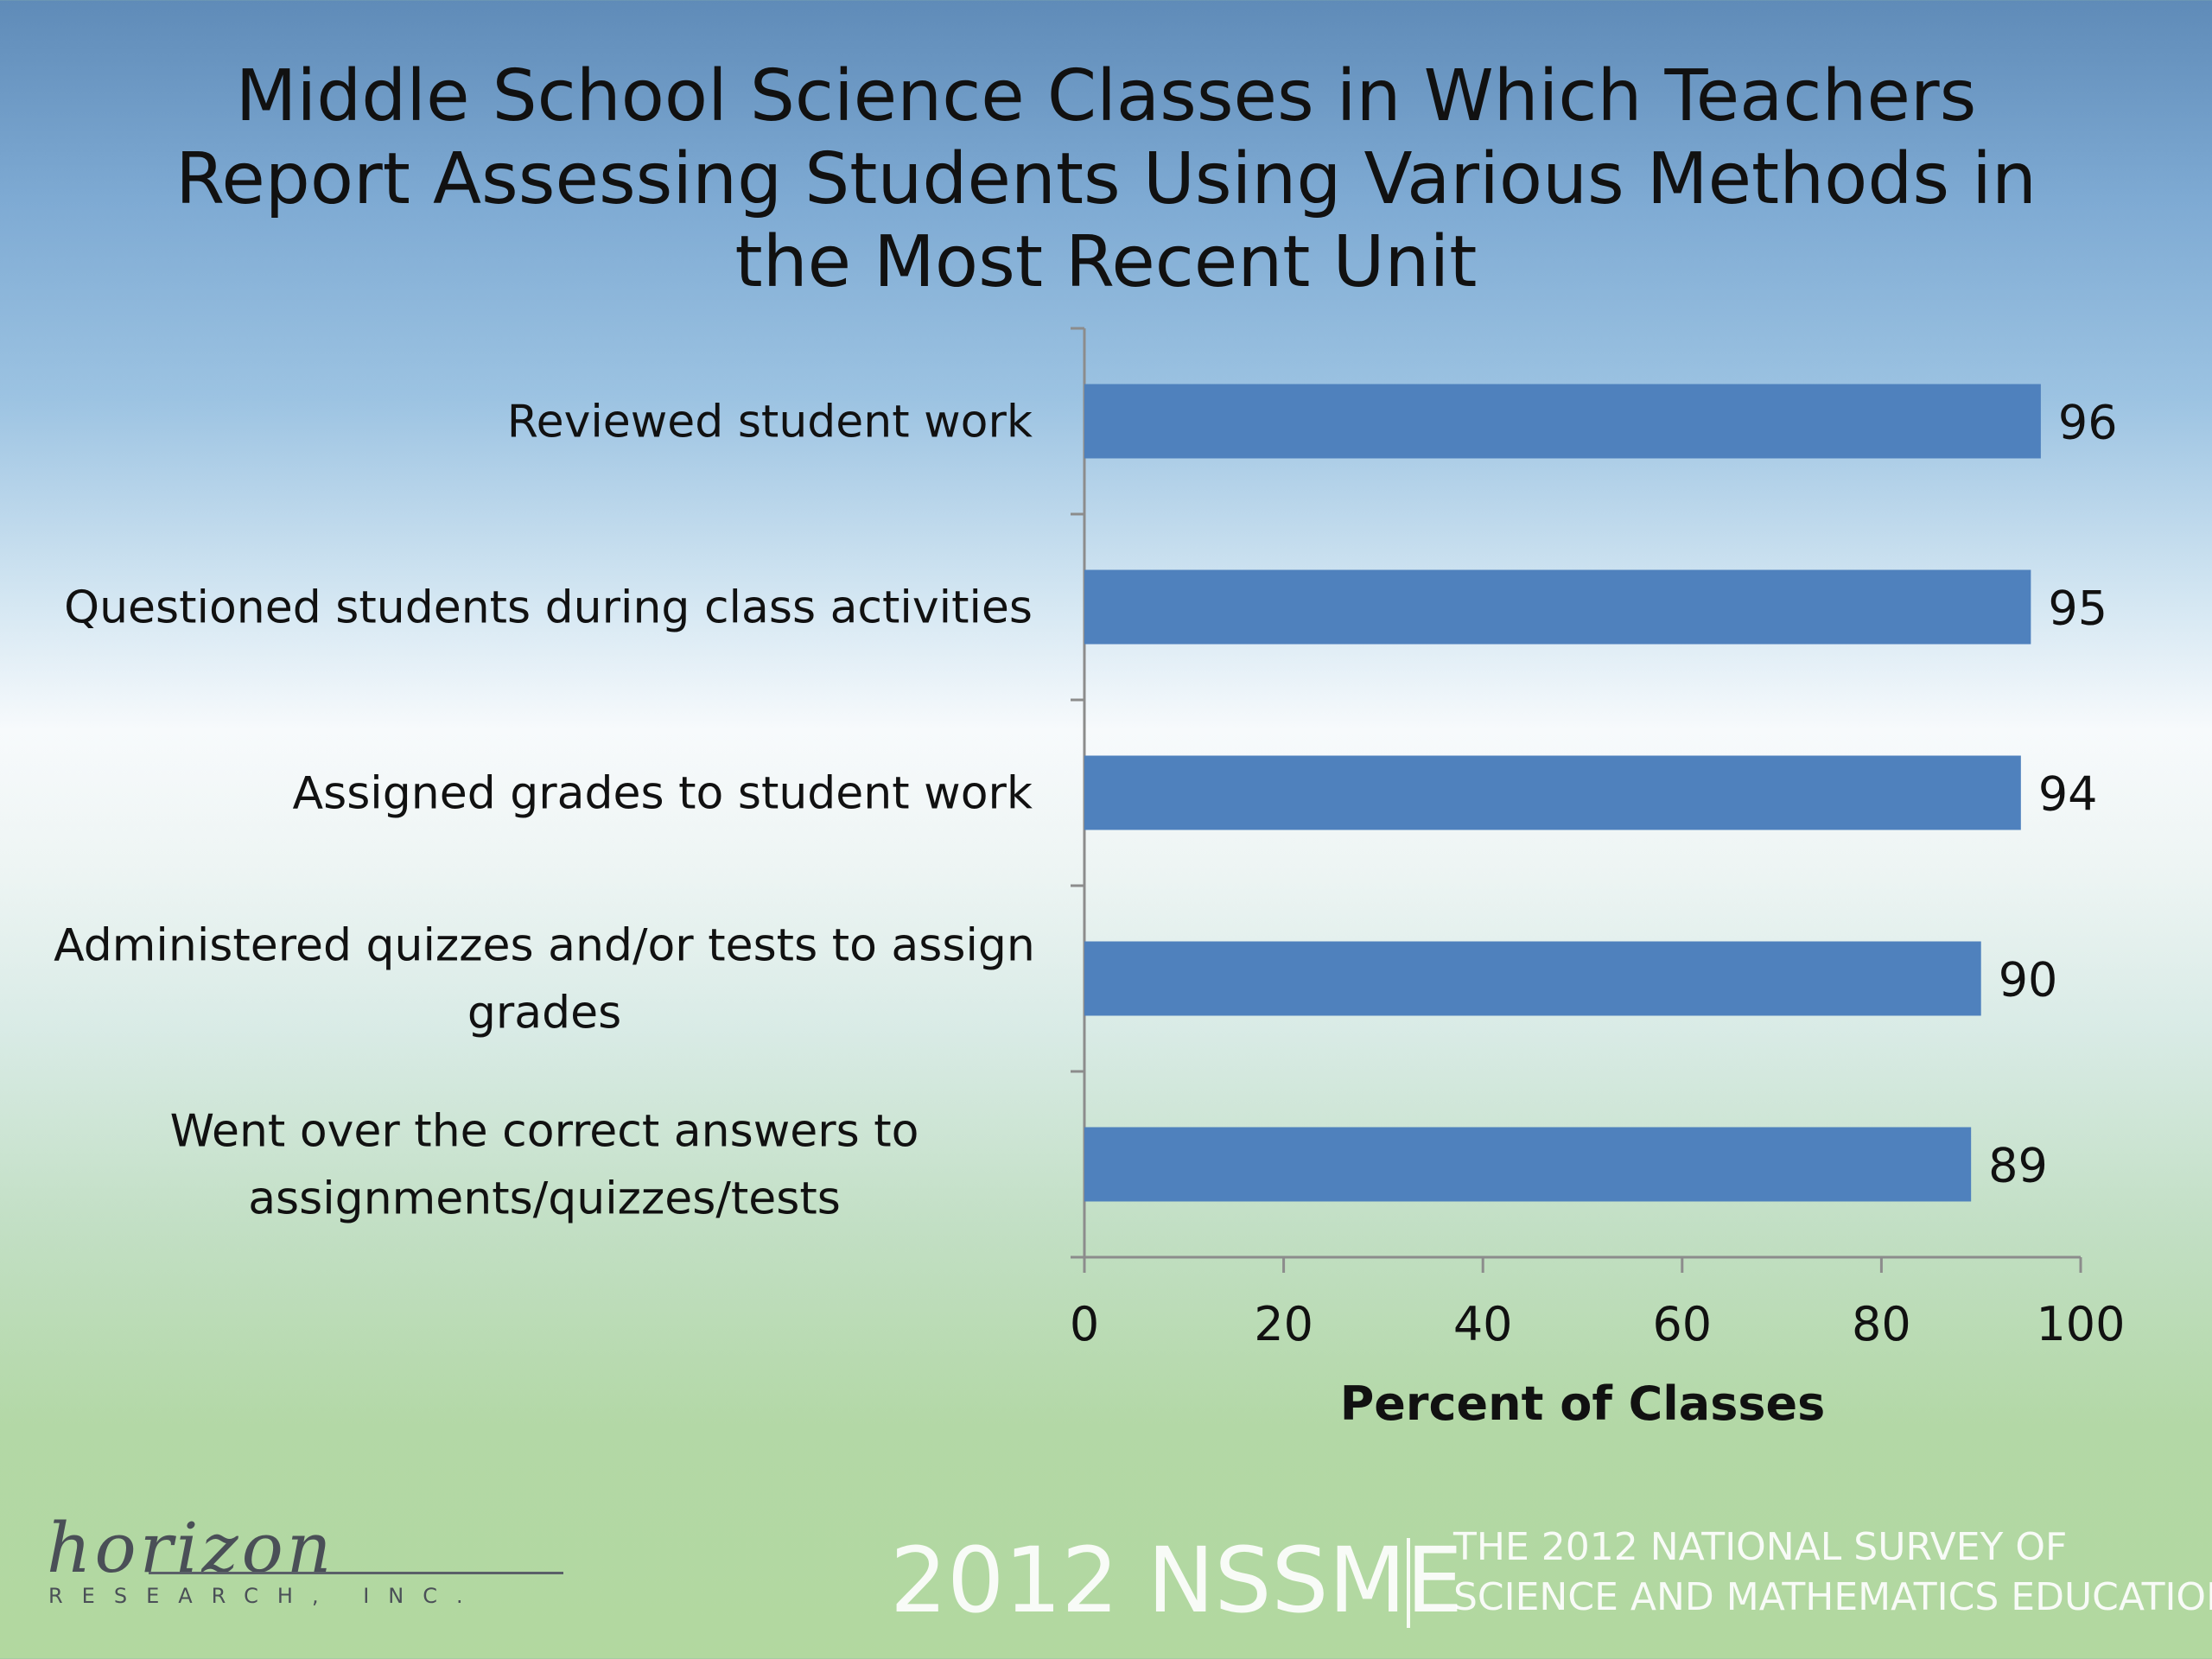  I want to click on data-label: 90, so click(2028, 980).